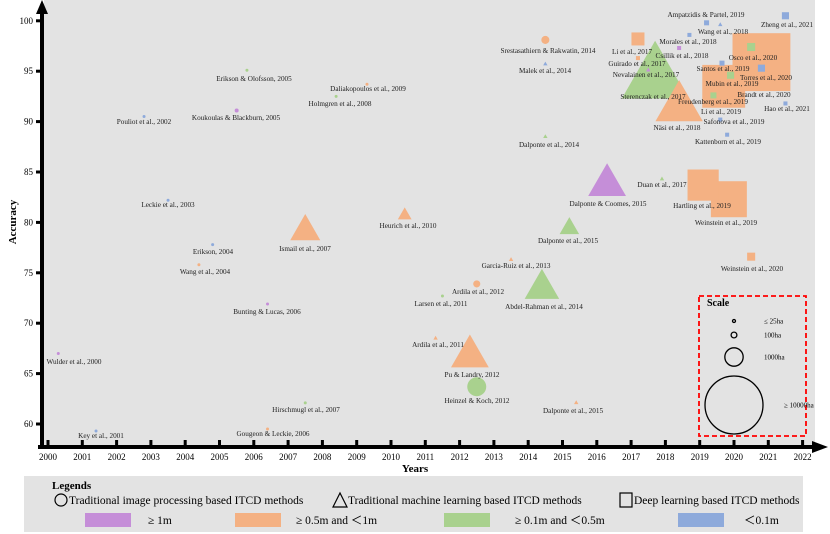 This screenshot has width=830, height=534. Describe the element at coordinates (732, 84) in the screenshot. I see `data-point-label: Mubin et al., 2019` at that location.